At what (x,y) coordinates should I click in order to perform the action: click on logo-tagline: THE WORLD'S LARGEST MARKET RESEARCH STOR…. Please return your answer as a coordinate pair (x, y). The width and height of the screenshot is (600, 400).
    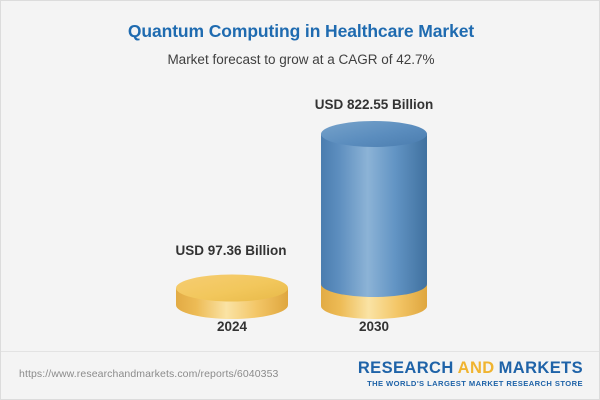
    Looking at the image, I should click on (475, 383).